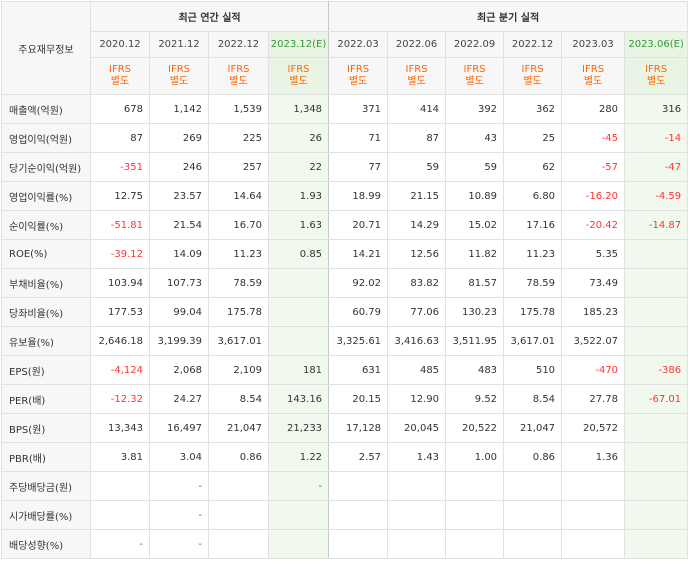 The width and height of the screenshot is (688, 563). What do you see at coordinates (475, 109) in the screenshot?
I see `table-cell: 392` at bounding box center [475, 109].